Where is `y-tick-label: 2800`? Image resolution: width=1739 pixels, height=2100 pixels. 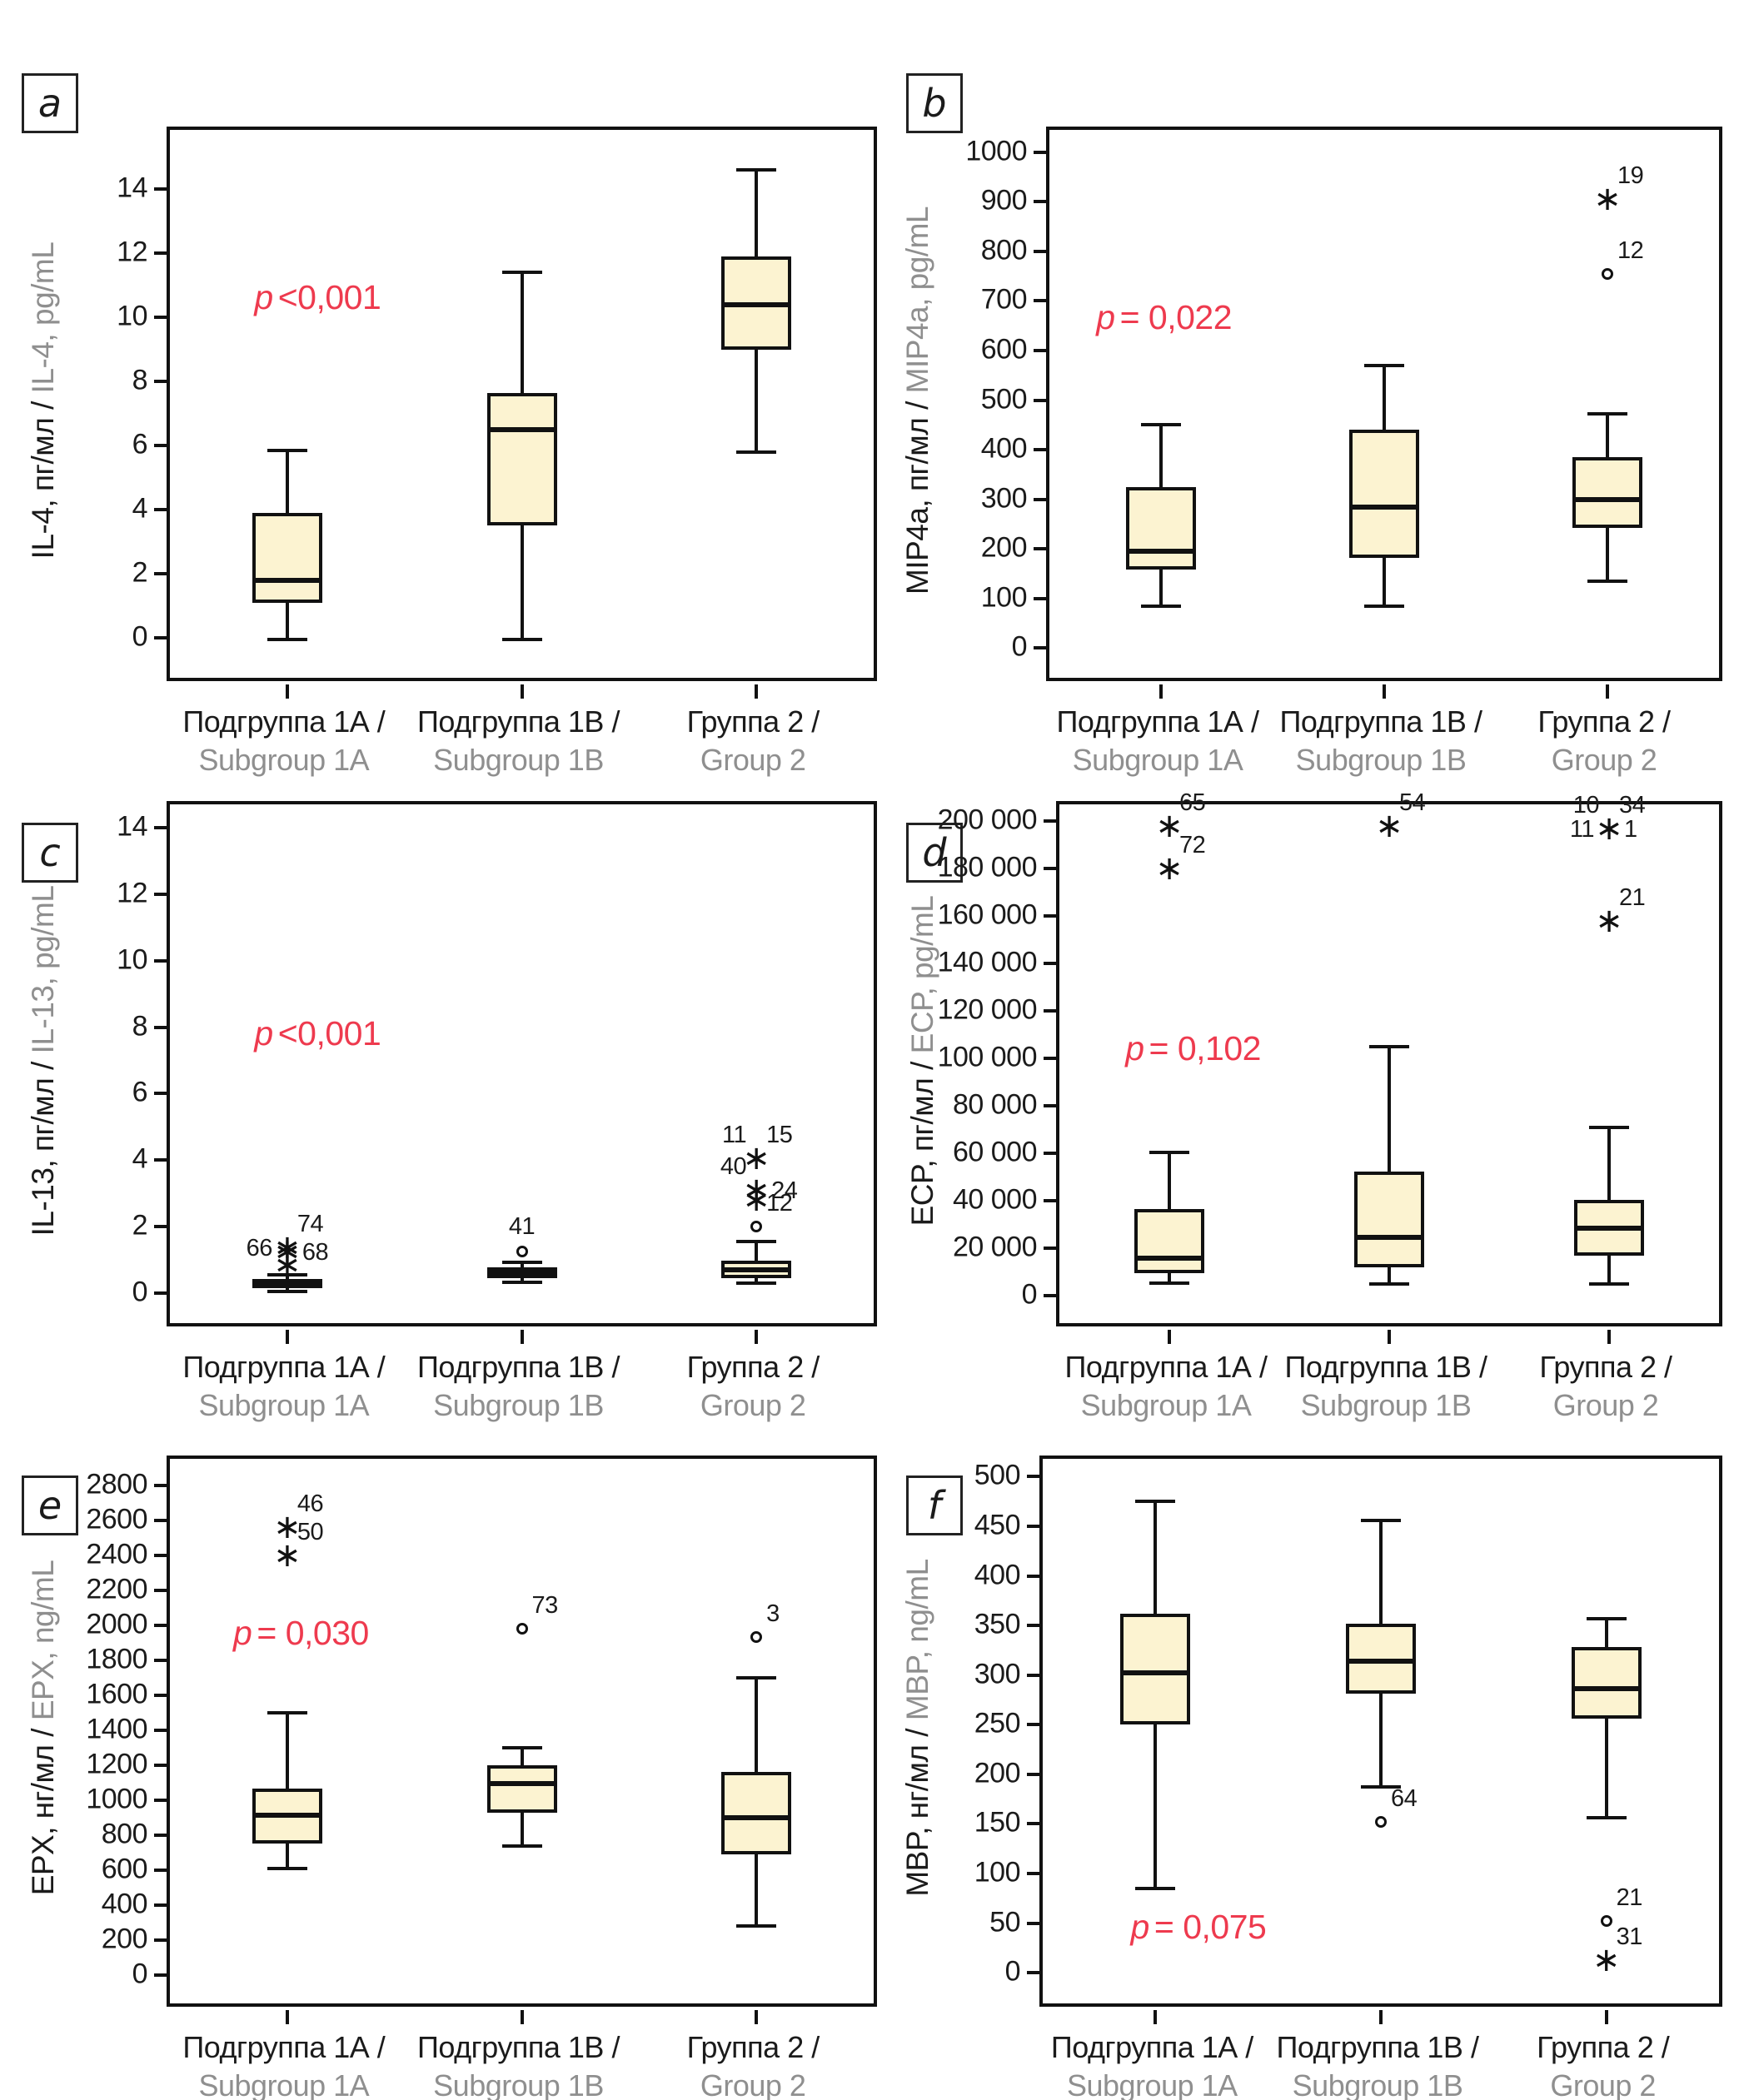 y-tick-label: 2800 is located at coordinates (116, 1484).